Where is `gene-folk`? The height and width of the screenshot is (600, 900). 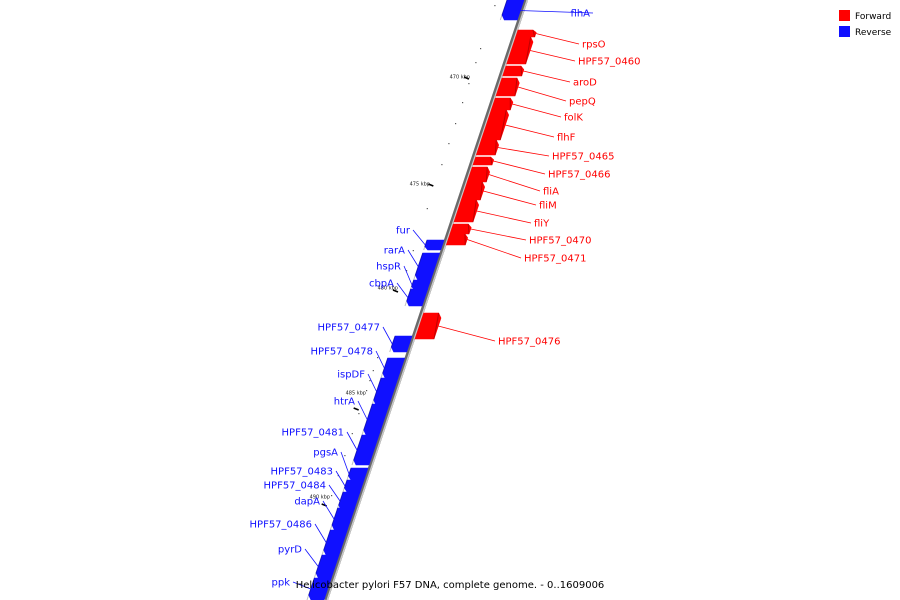 gene-folk is located at coordinates (502, 104).